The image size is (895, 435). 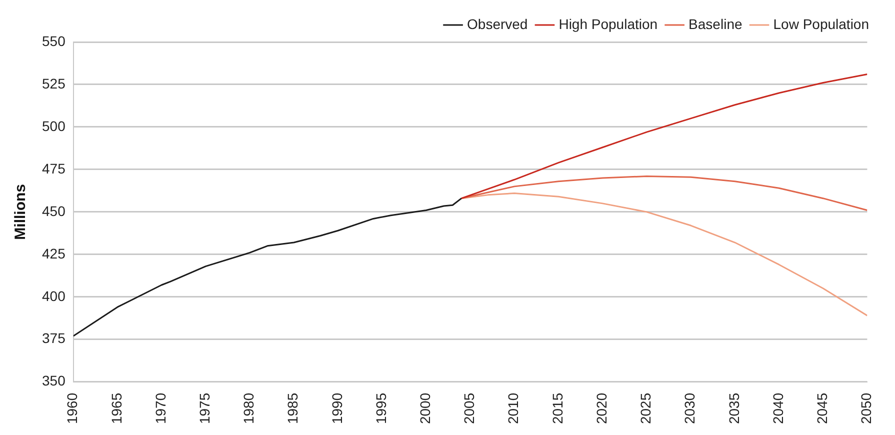 What do you see at coordinates (557, 408) in the screenshot?
I see `x-tick-label: 2015` at bounding box center [557, 408].